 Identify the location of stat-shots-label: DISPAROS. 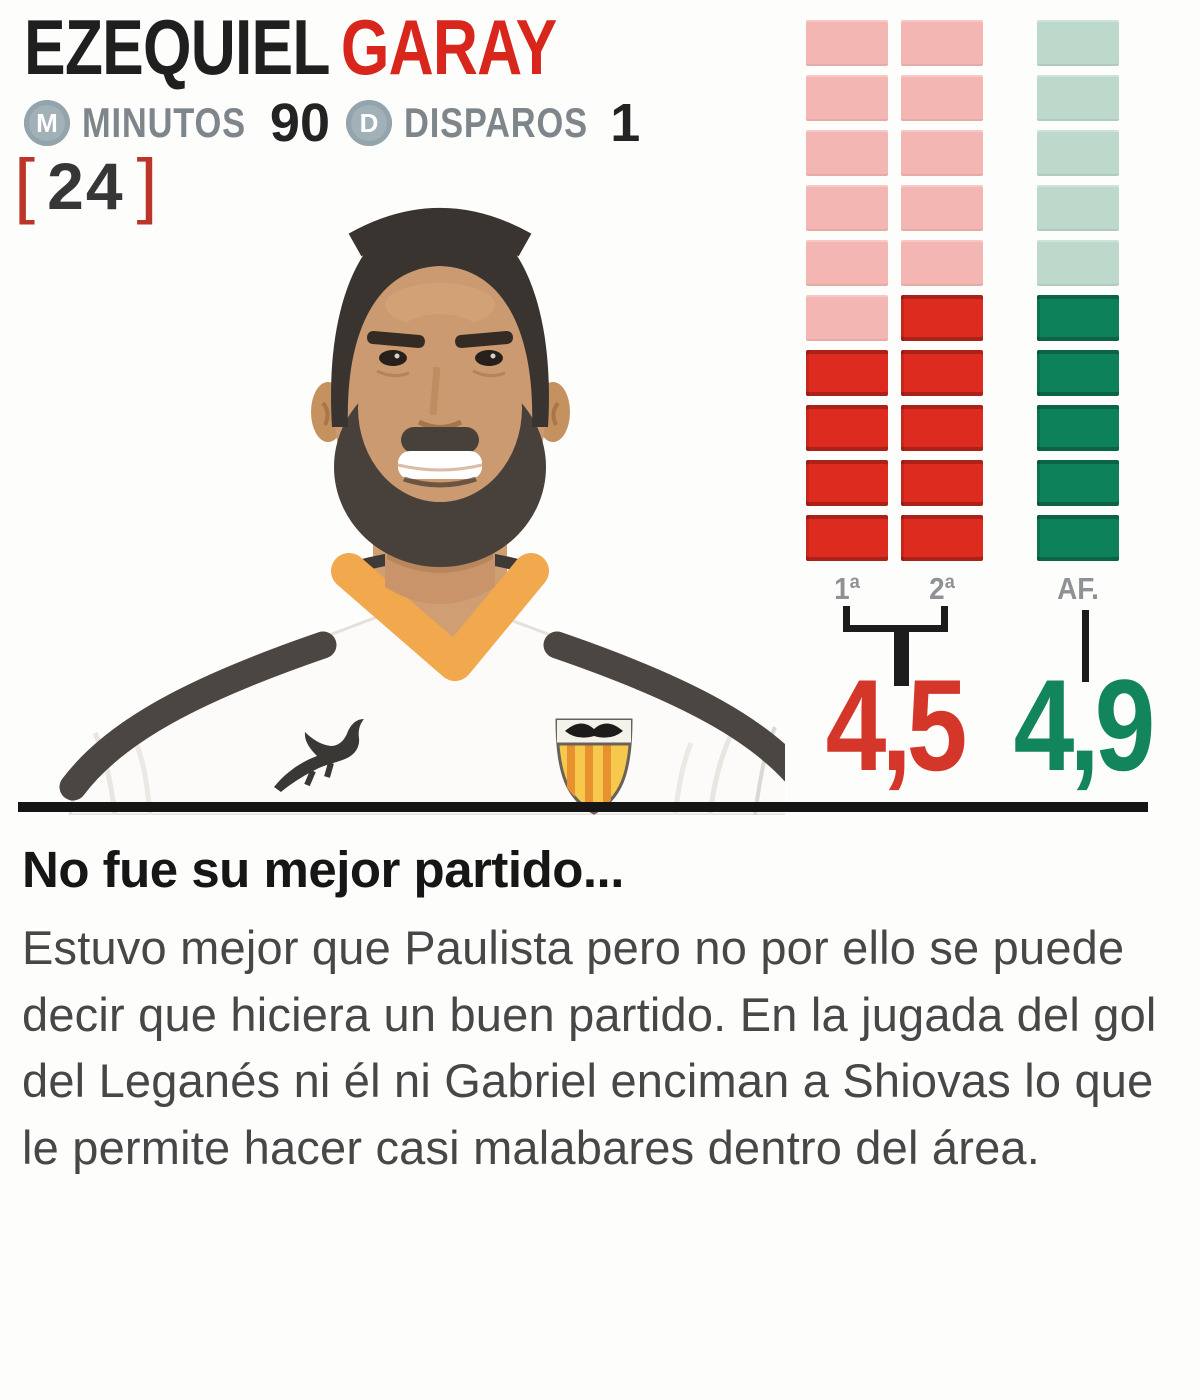
(495, 122).